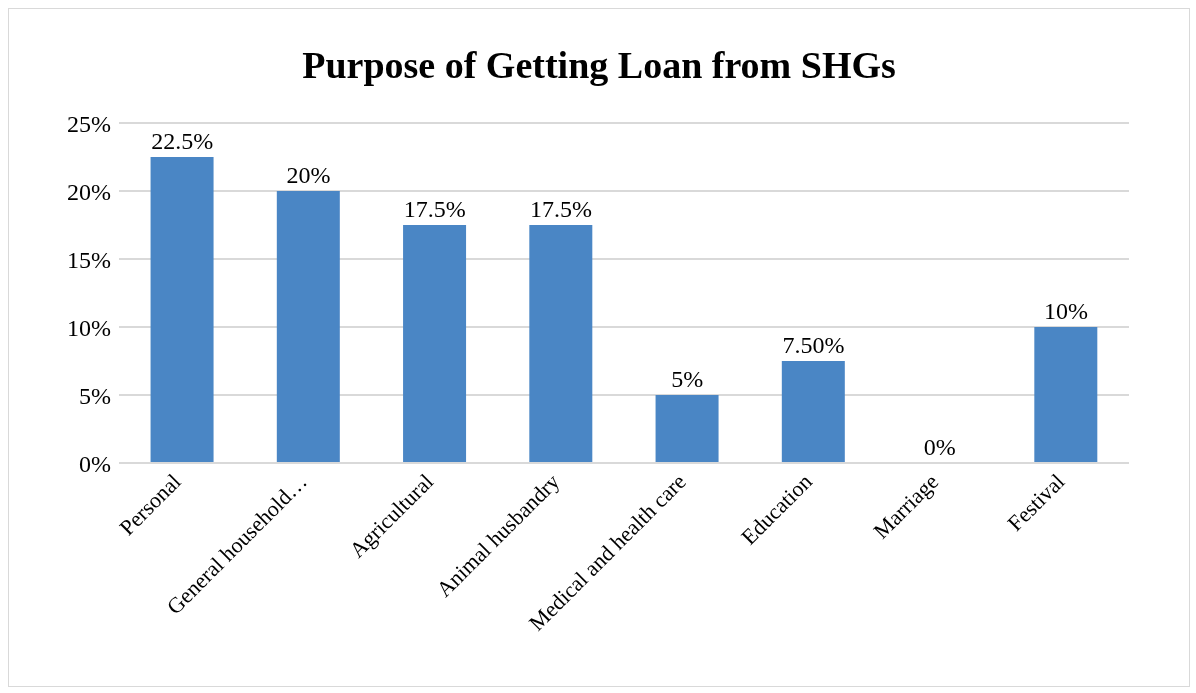  I want to click on y-tick-label: 25%, so click(89, 123).